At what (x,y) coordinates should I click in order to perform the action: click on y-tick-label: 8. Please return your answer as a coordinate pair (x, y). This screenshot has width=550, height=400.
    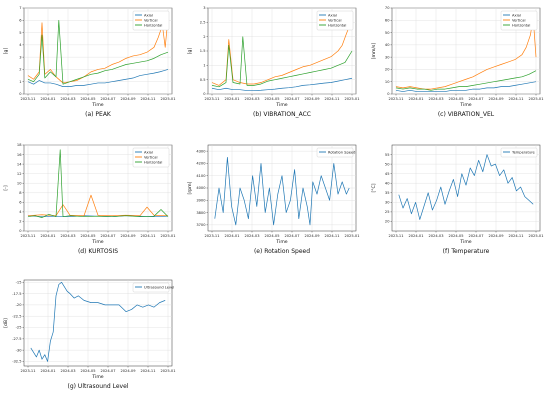
    Looking at the image, I should click on (20, 193).